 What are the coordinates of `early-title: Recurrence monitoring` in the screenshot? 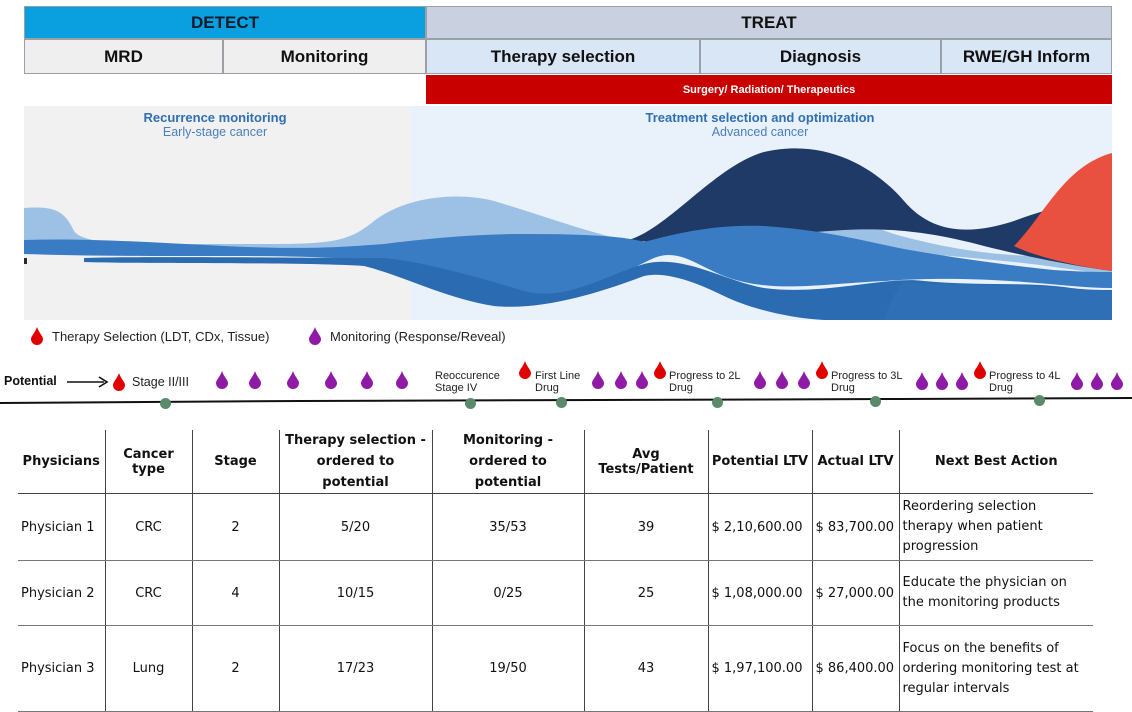 It's located at (215, 117).